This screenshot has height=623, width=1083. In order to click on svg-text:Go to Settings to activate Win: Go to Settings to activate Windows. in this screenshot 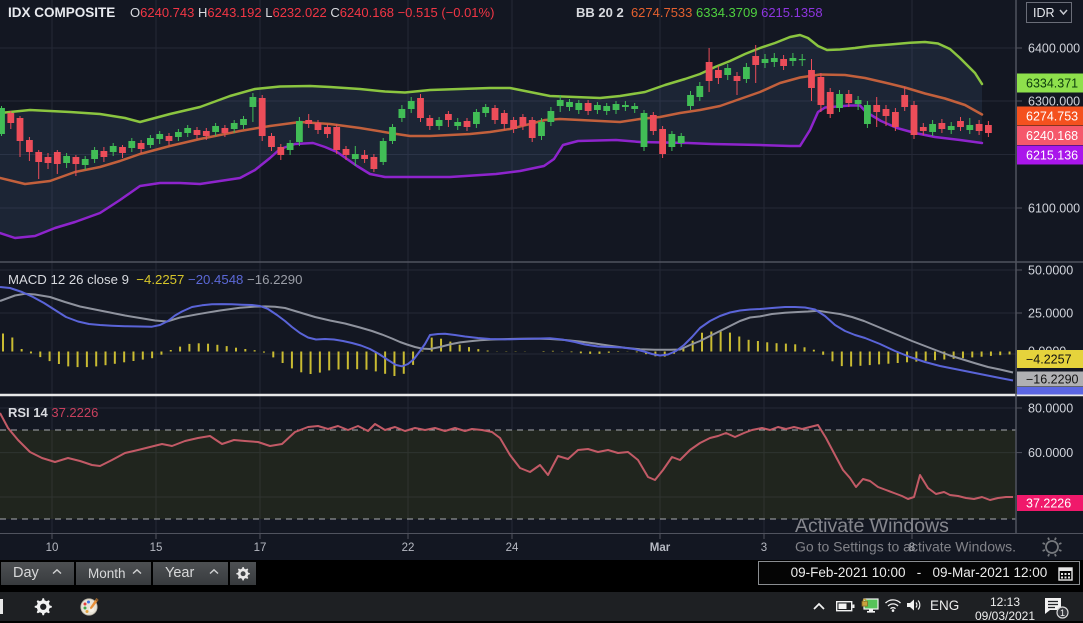, I will do `click(905, 547)`.